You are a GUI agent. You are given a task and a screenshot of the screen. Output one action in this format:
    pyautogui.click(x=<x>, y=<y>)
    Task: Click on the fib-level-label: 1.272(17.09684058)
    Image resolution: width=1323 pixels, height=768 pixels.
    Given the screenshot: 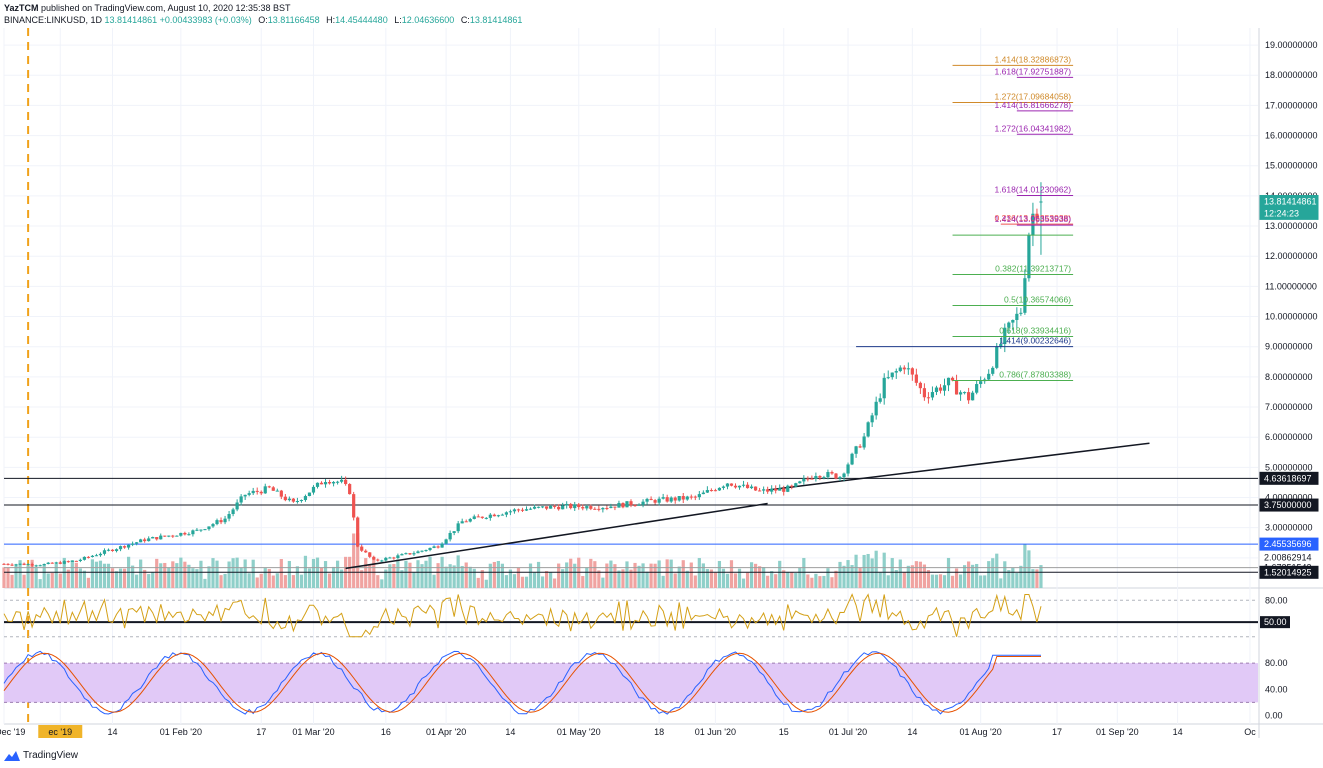 What is the action you would take?
    pyautogui.click(x=1033, y=96)
    